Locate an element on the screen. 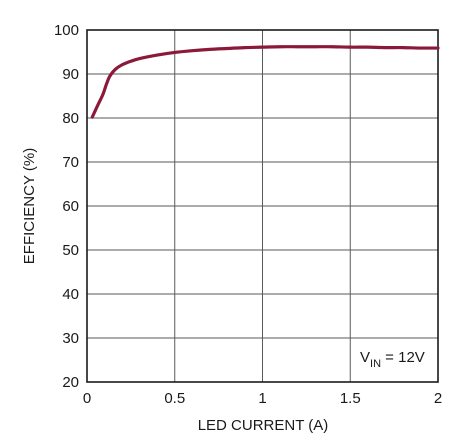 This screenshot has height=440, width=455. x-tick-label: 0 is located at coordinates (87, 398).